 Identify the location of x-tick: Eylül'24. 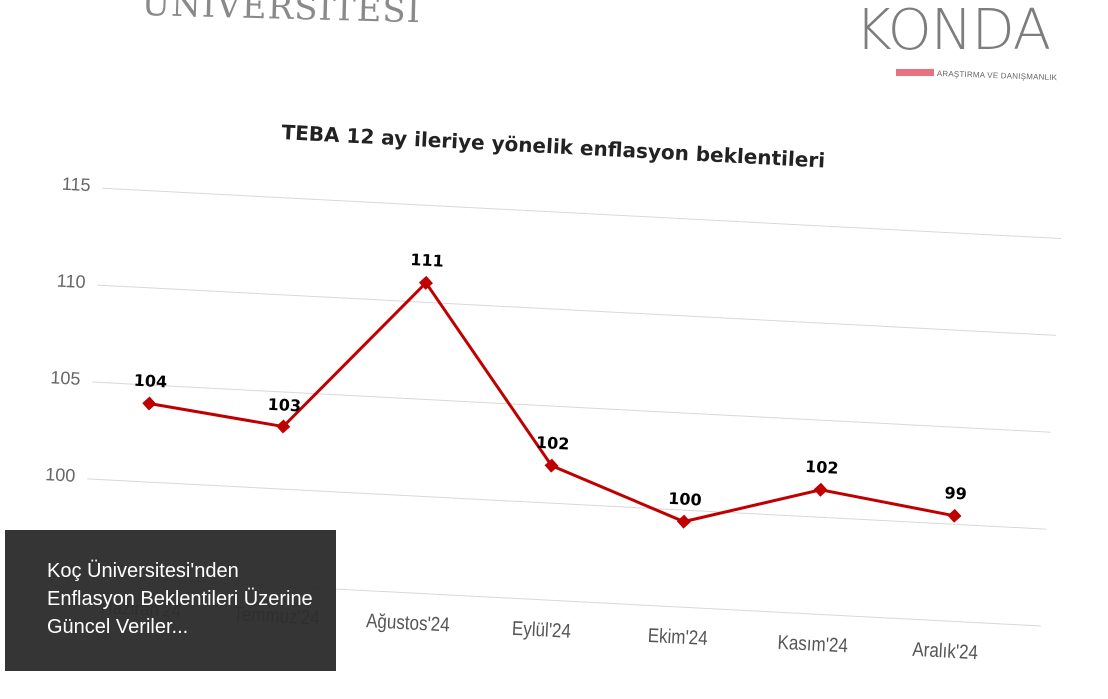
(541, 630).